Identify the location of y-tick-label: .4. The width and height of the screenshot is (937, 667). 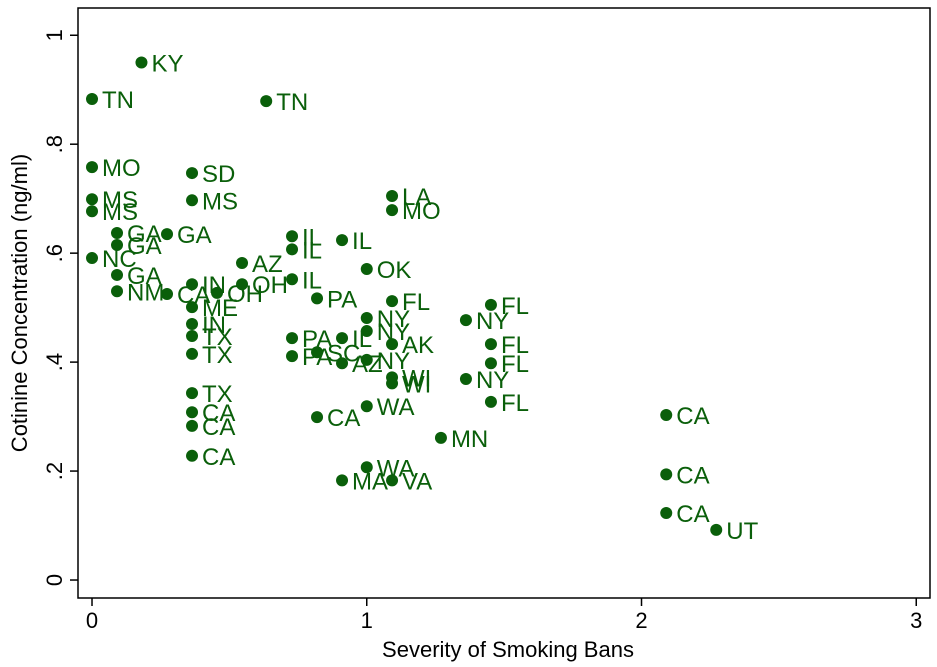
(54, 362).